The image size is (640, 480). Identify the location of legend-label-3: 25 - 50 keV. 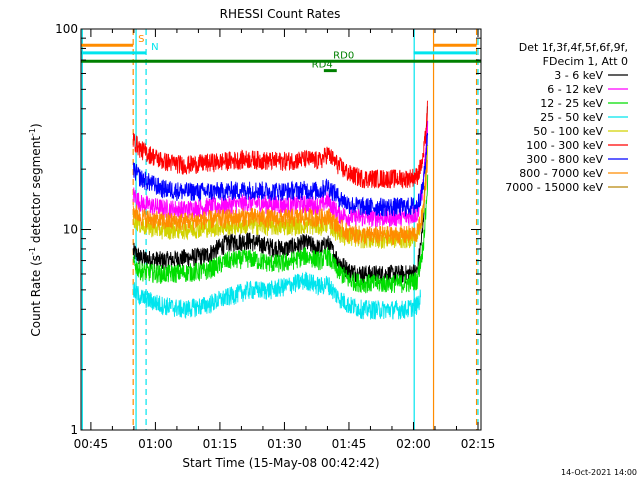
(571, 117).